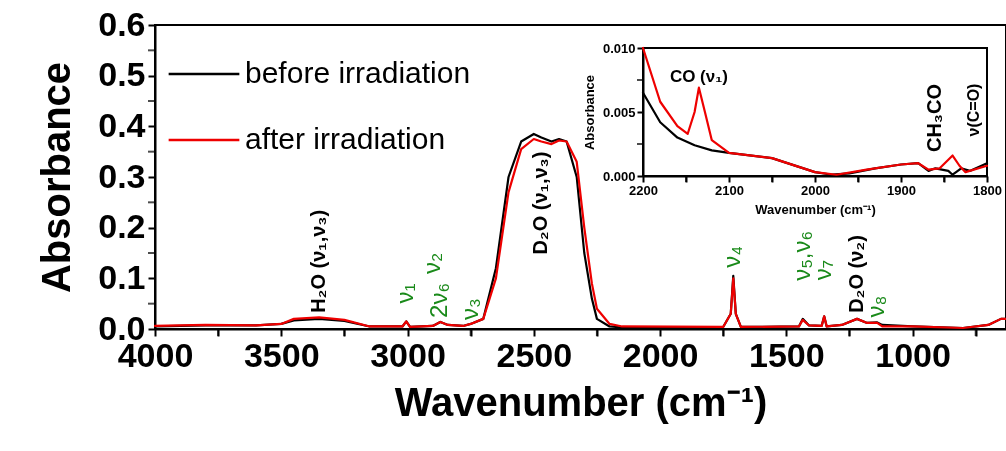 This screenshot has width=1006, height=451. What do you see at coordinates (856, 274) in the screenshot?
I see `annotation: D₂O (ν₂)` at bounding box center [856, 274].